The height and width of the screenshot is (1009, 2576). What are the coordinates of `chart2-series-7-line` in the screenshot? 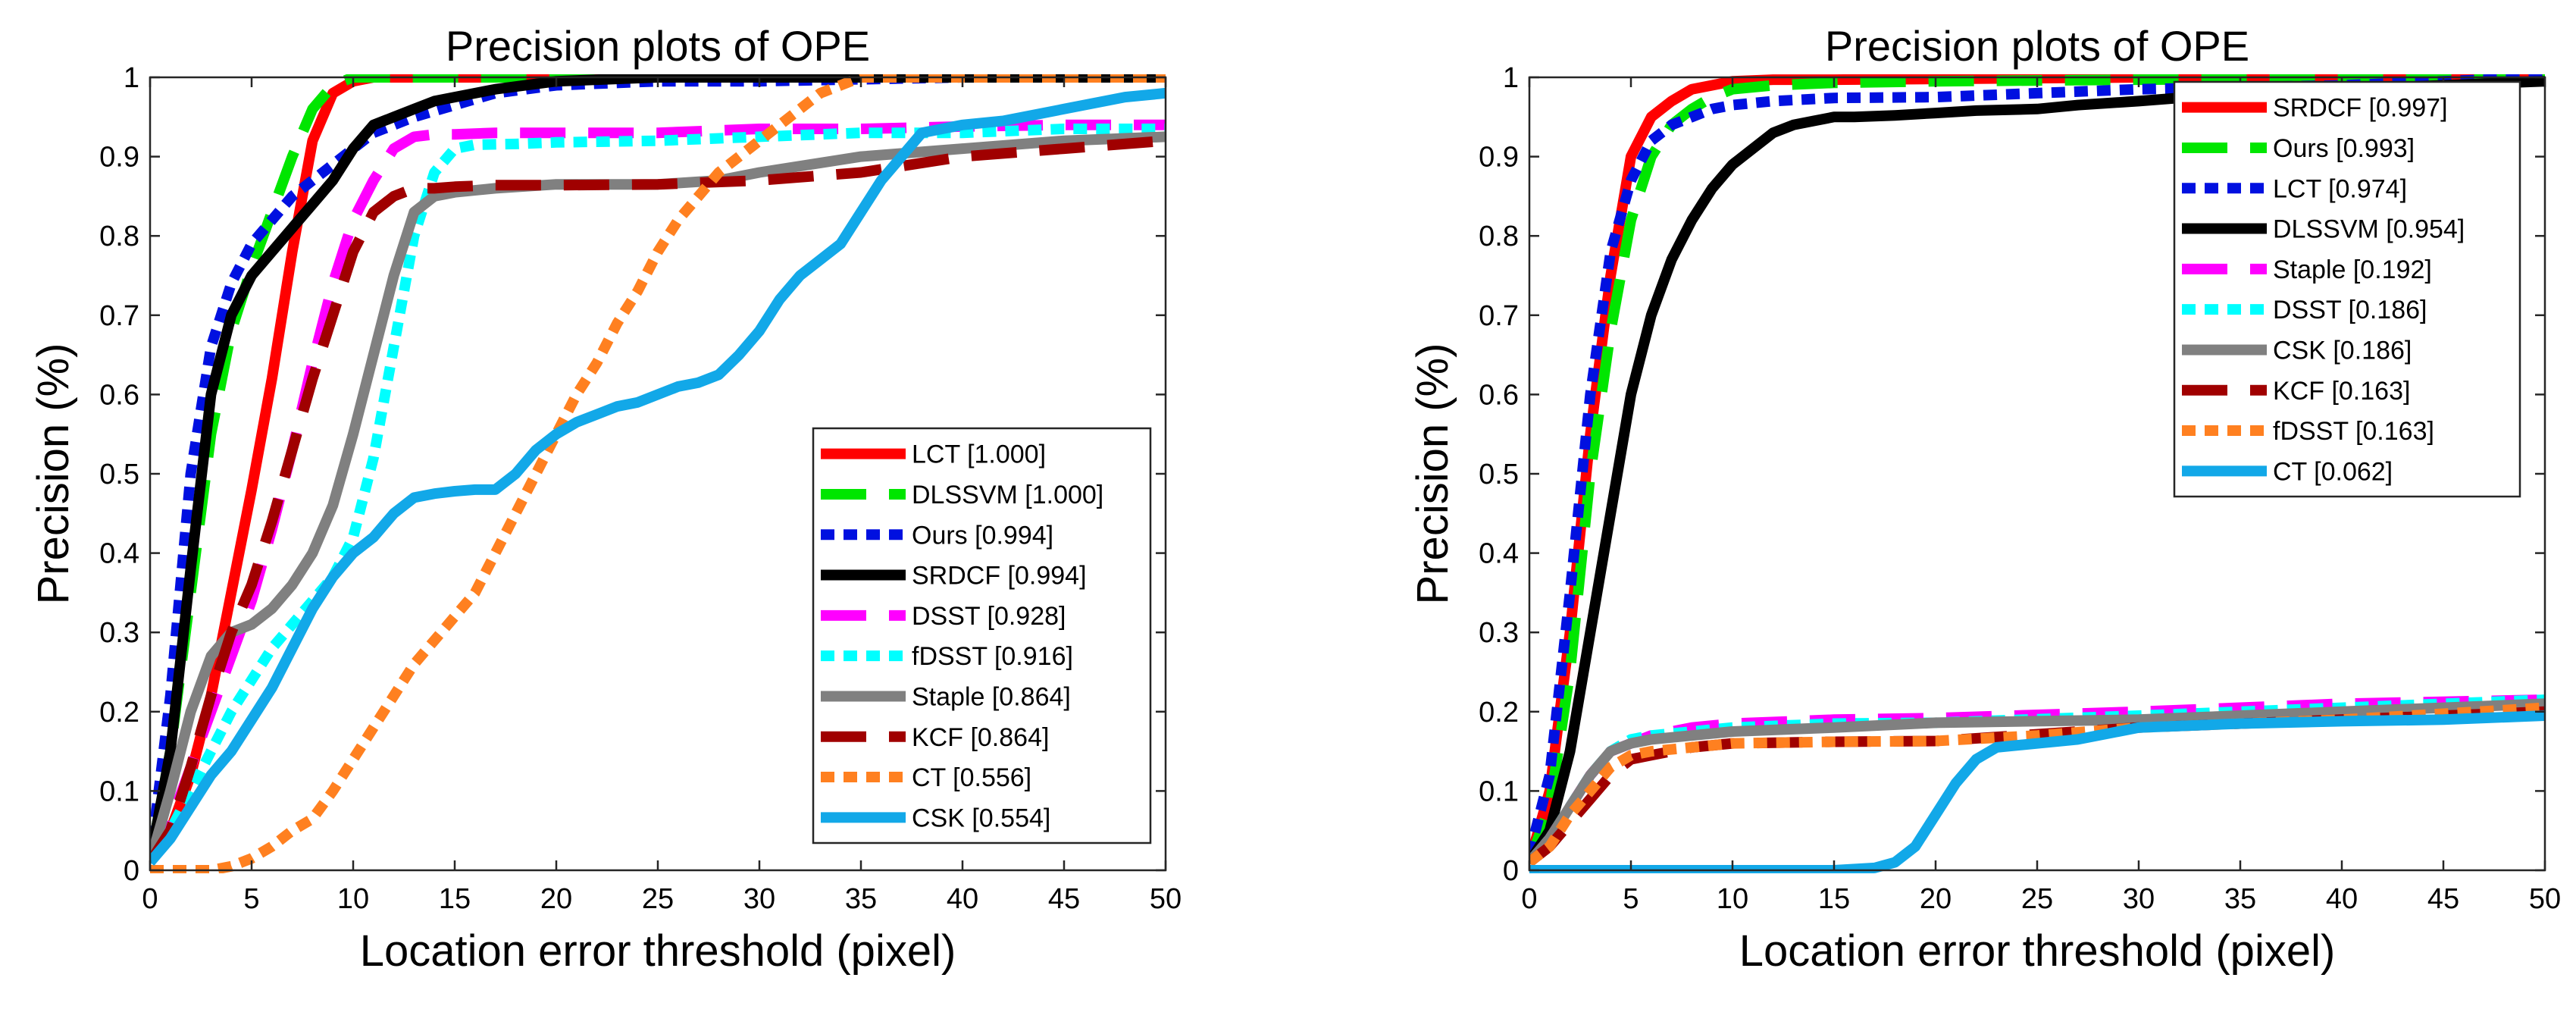 It's located at (2037, 782).